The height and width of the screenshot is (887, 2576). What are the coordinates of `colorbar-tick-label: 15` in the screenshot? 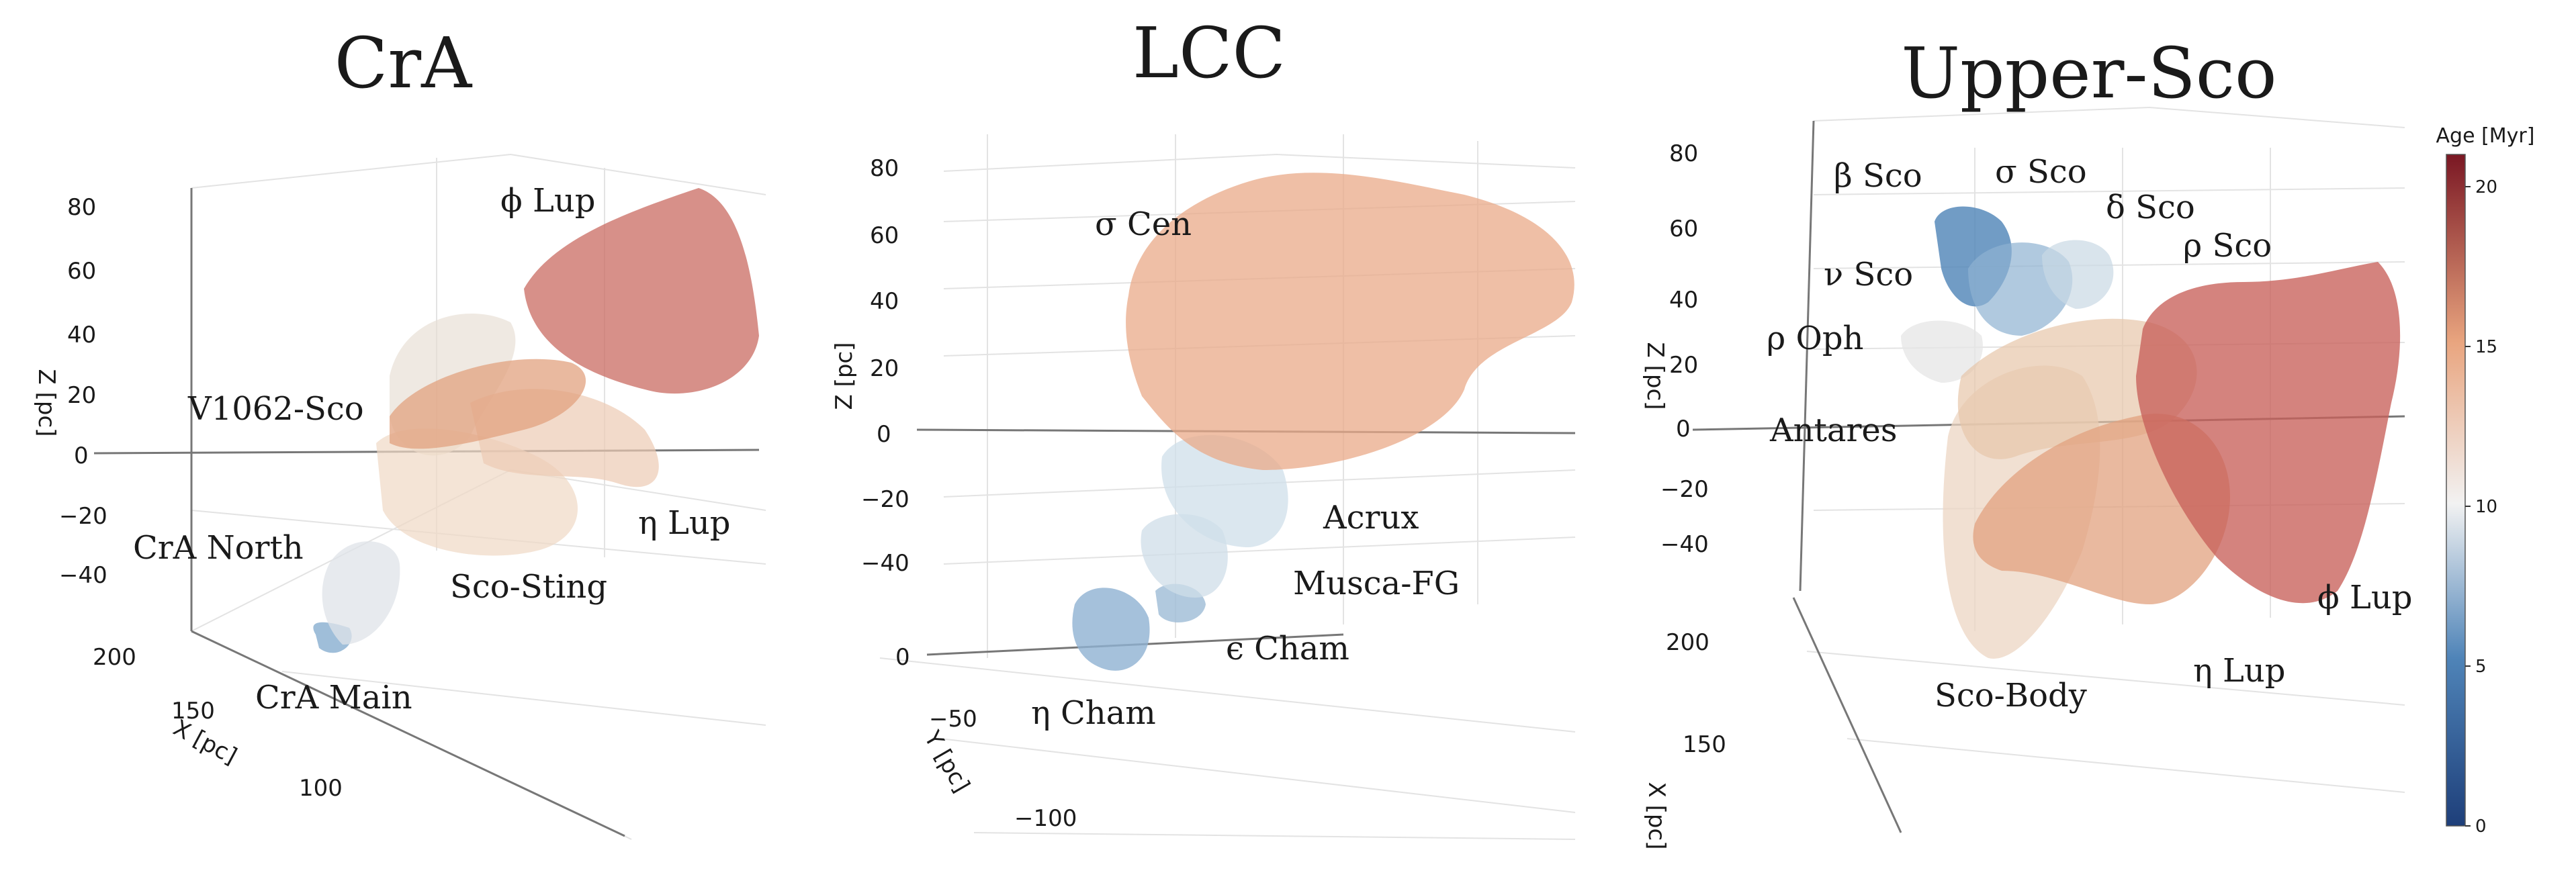 It's located at (2486, 347).